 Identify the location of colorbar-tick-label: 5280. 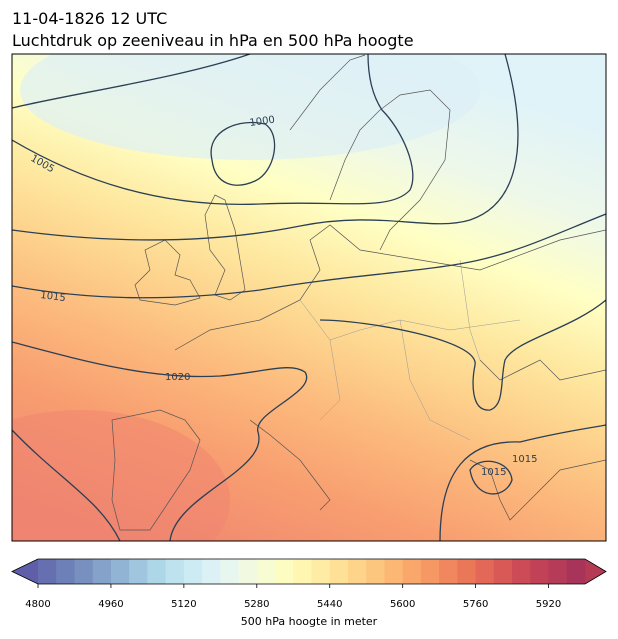
(256, 604).